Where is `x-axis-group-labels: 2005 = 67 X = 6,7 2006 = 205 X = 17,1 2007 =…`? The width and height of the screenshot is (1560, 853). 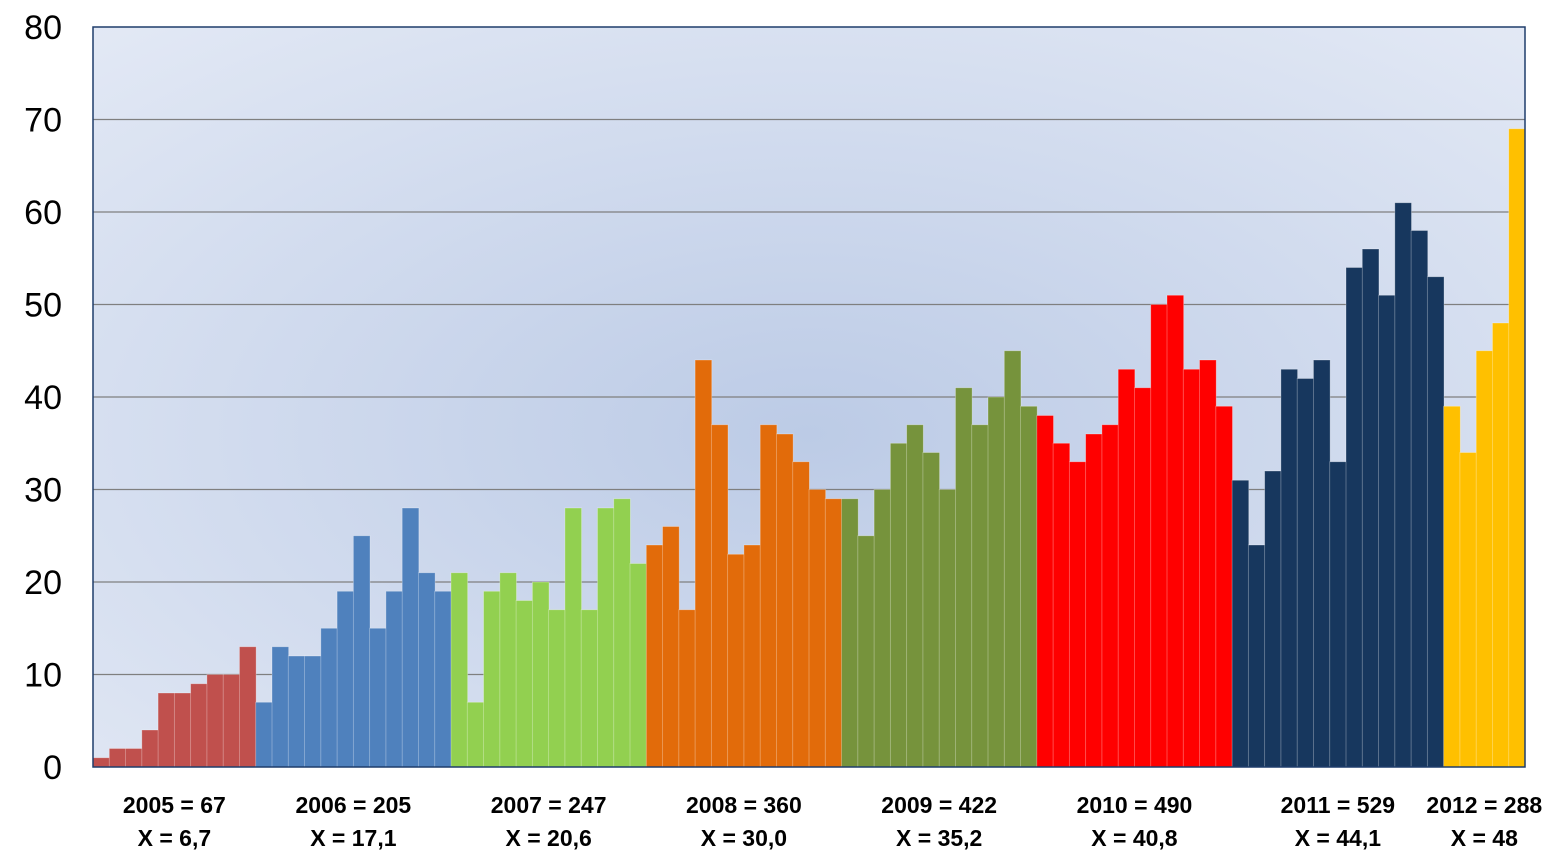
x-axis-group-labels: 2005 = 67 X = 6,7 2006 = 205 X = 17,1 2007 =… is located at coordinates (833, 821).